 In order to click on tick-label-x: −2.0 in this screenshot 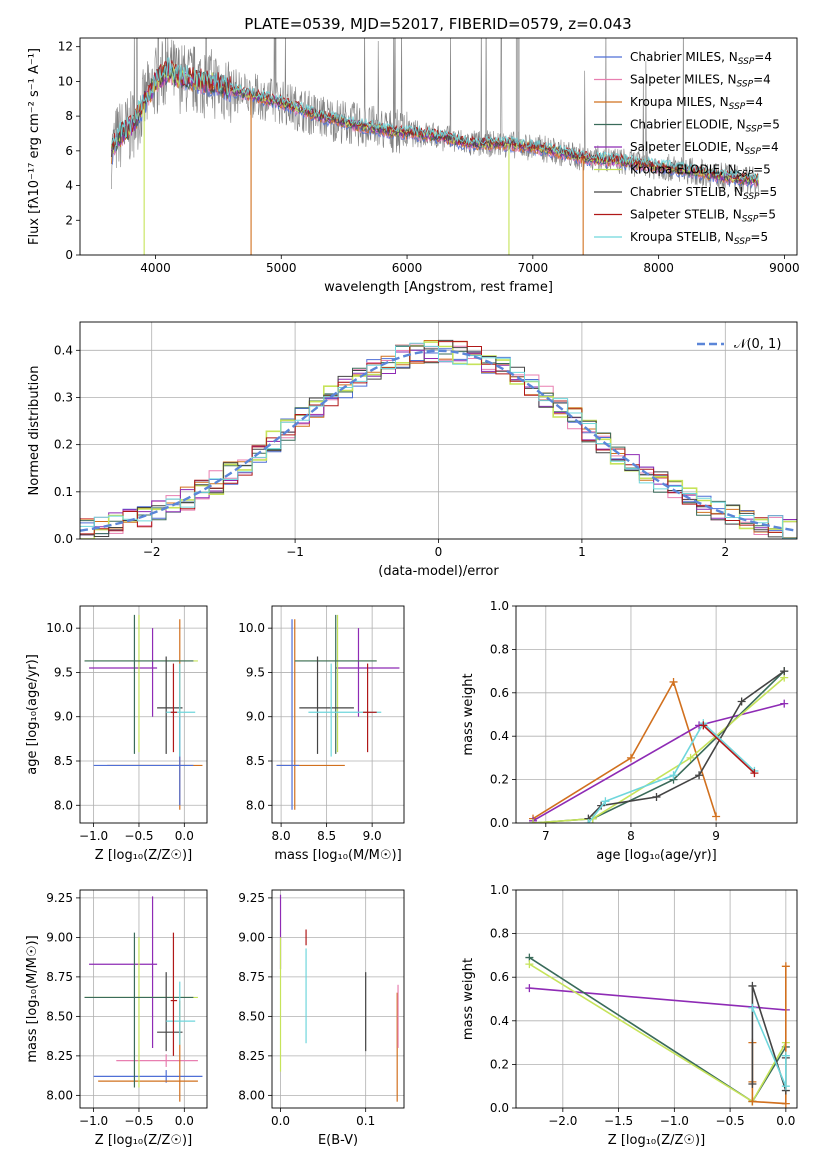, I will do `click(562, 1121)`.